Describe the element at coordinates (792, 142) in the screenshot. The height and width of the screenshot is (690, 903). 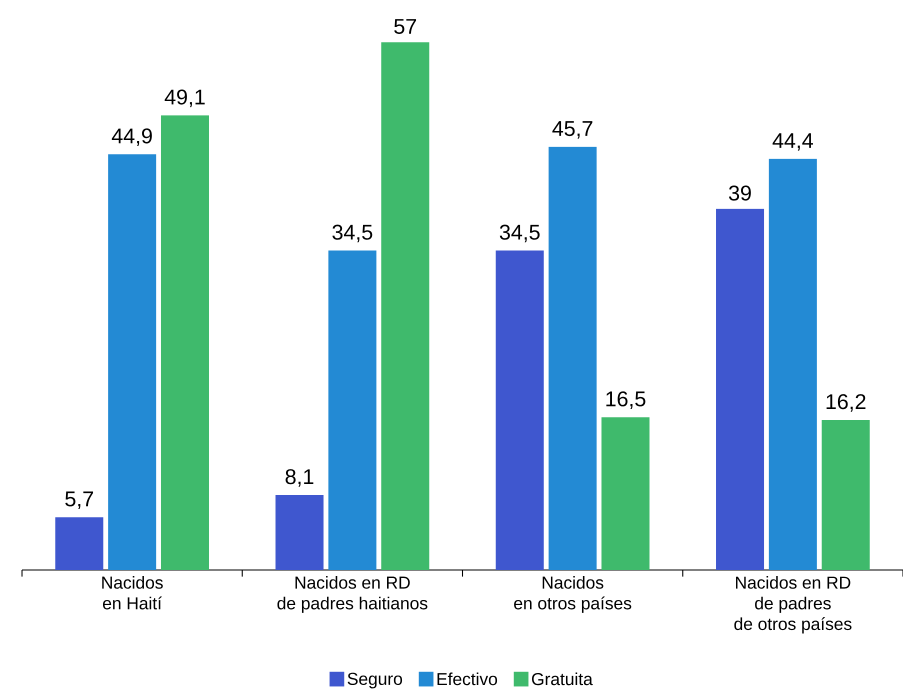
I see `data-label: 44,4` at that location.